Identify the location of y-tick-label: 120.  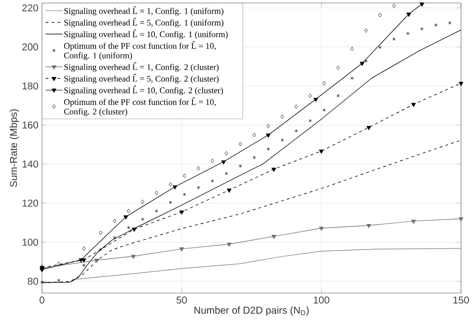
(30, 203).